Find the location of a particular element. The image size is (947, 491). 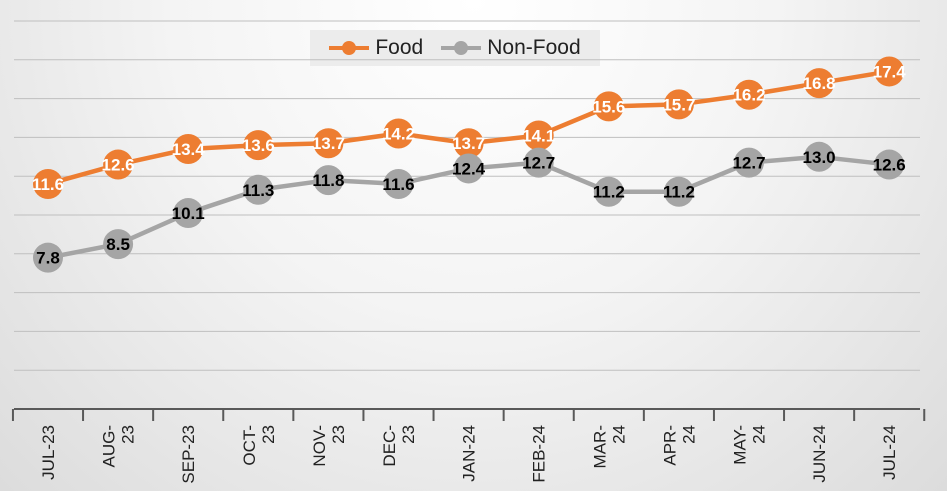

data-label-food: 11.6 is located at coordinates (48, 184).